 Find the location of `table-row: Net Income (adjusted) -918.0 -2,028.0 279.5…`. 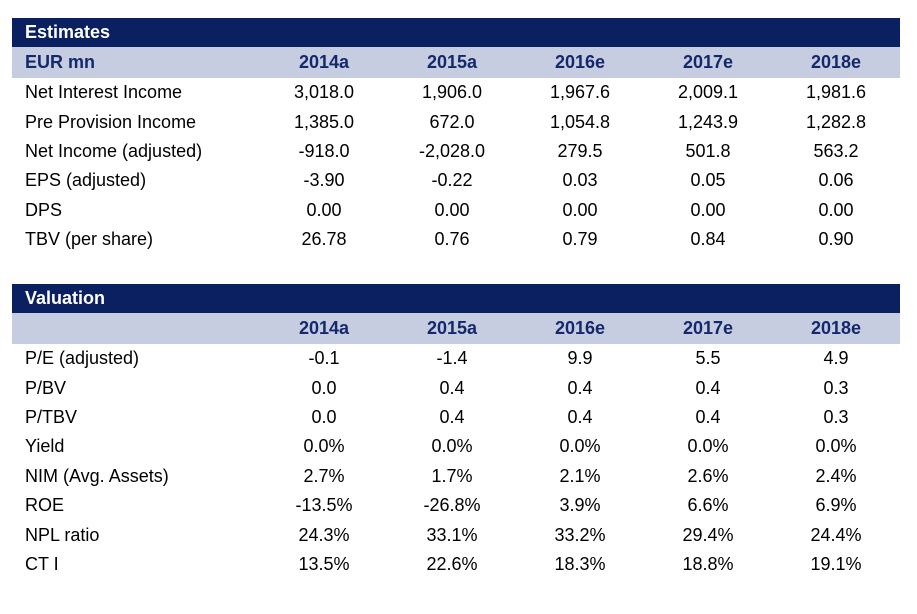

table-row: Net Income (adjusted) -918.0 -2,028.0 279.5… is located at coordinates (456, 151).